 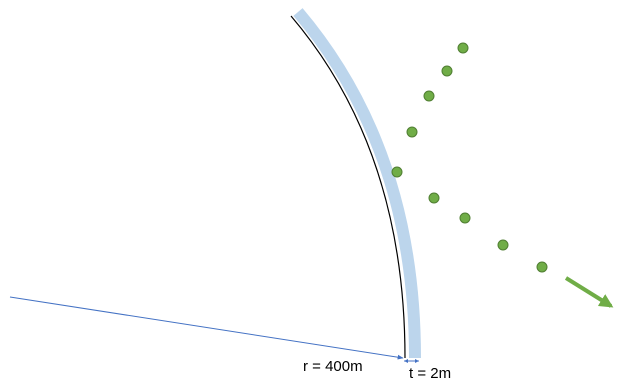 What do you see at coordinates (430, 372) in the screenshot?
I see `thickness-label: t = 2m` at bounding box center [430, 372].